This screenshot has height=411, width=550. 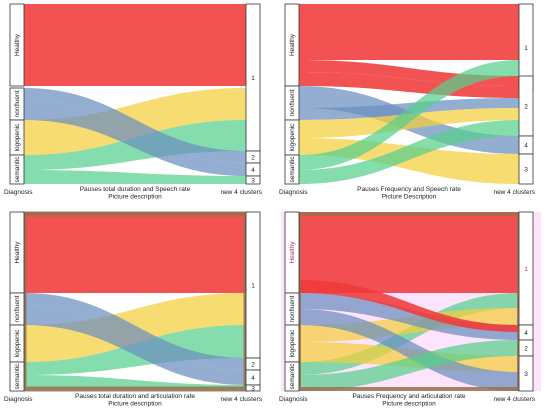 I want to click on panel-caption-line1: Pauses Frequency and articulation rate, so click(x=408, y=396).